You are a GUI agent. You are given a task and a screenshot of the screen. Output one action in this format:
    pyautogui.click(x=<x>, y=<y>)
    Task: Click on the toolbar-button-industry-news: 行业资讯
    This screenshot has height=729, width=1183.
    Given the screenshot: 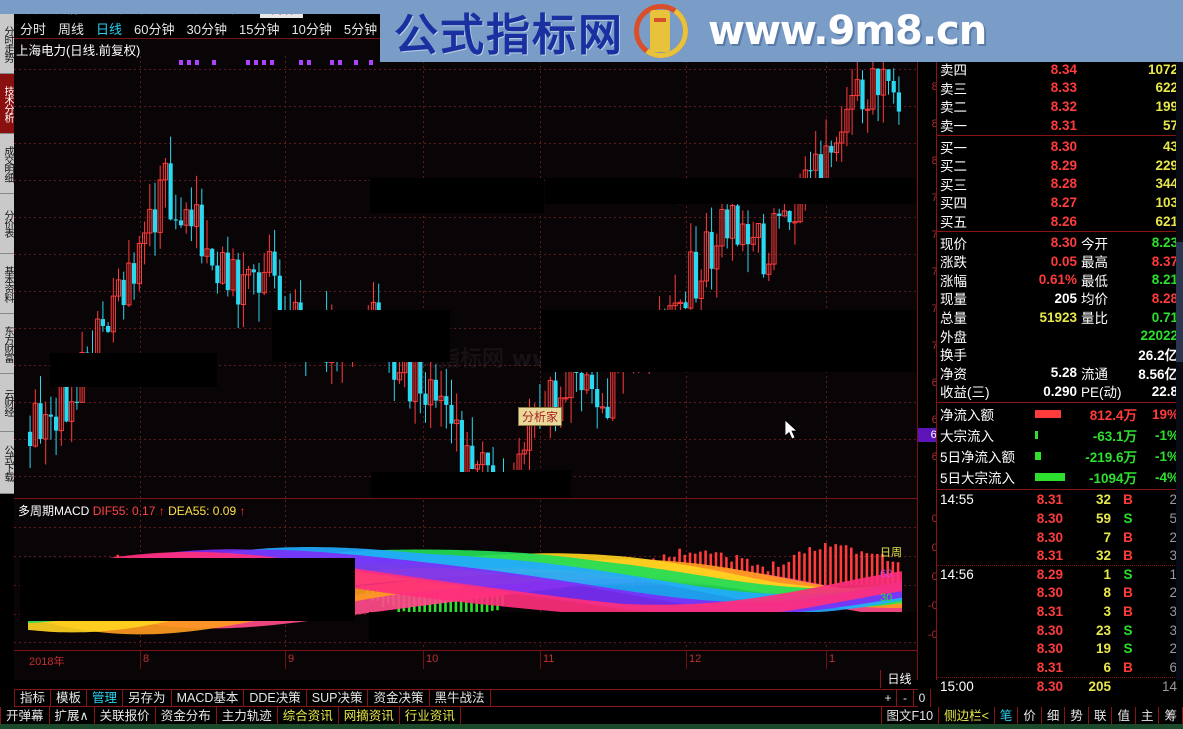 What is the action you would take?
    pyautogui.click(x=430, y=715)
    